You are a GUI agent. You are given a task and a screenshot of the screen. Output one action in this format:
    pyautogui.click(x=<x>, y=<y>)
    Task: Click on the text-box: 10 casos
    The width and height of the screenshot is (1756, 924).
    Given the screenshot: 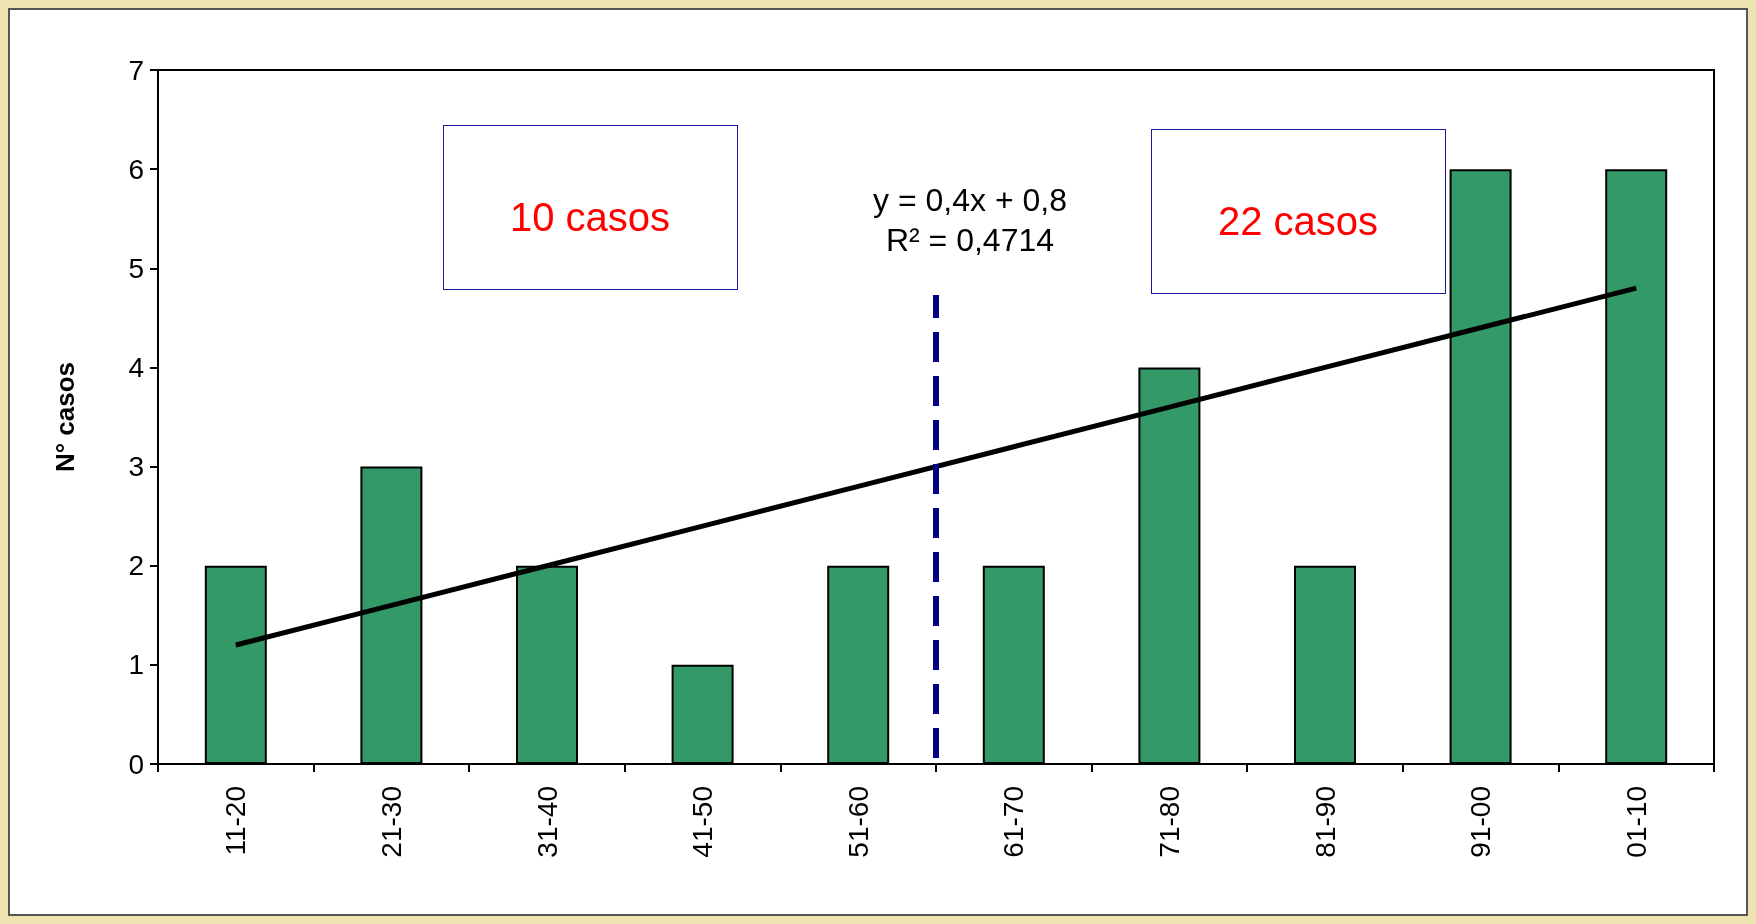 What is the action you would take?
    pyautogui.click(x=590, y=207)
    